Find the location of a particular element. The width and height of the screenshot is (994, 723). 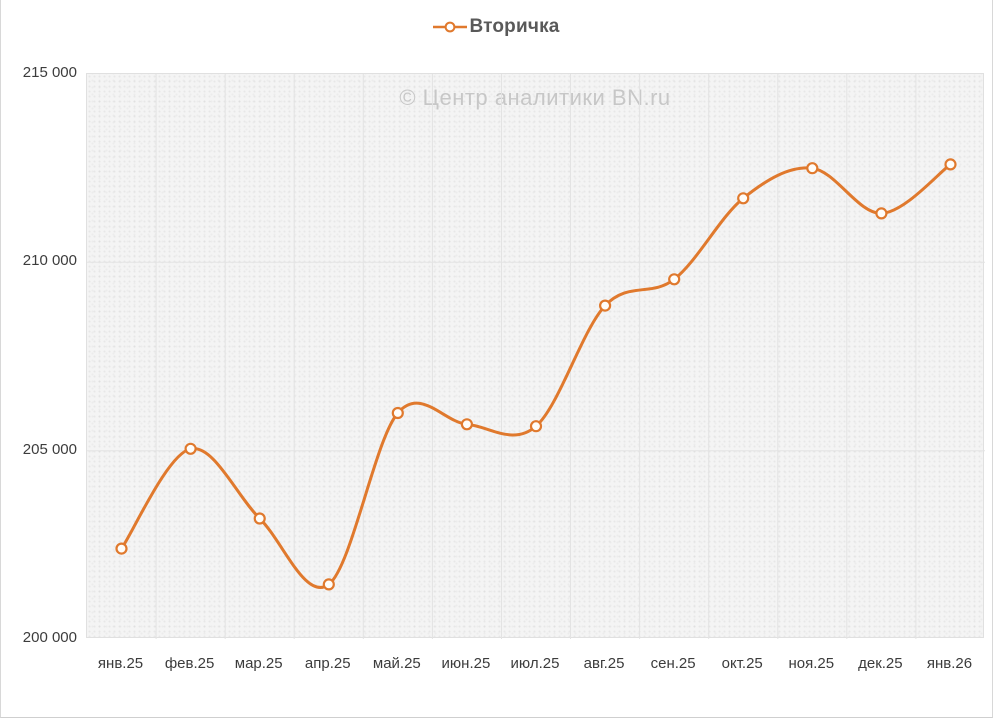

line-marker-icon is located at coordinates (450, 27).